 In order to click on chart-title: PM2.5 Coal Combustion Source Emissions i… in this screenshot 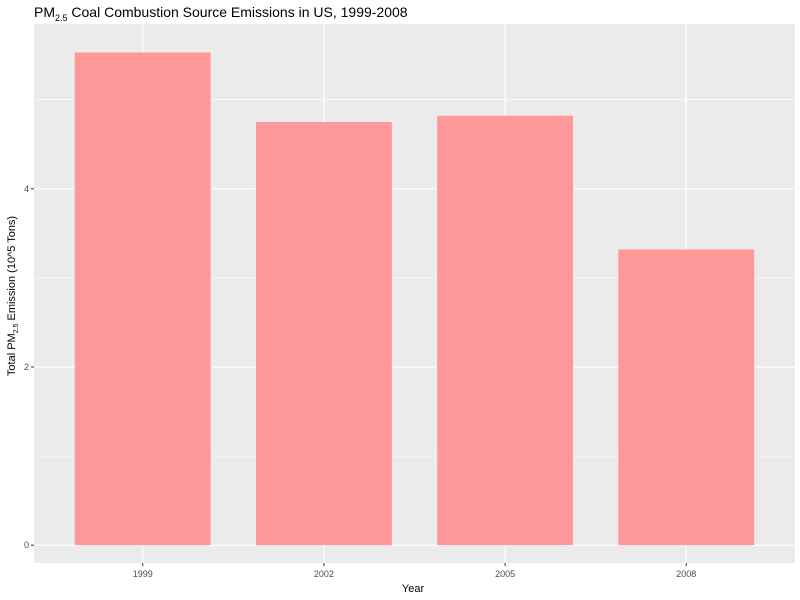, I will do `click(221, 13)`.